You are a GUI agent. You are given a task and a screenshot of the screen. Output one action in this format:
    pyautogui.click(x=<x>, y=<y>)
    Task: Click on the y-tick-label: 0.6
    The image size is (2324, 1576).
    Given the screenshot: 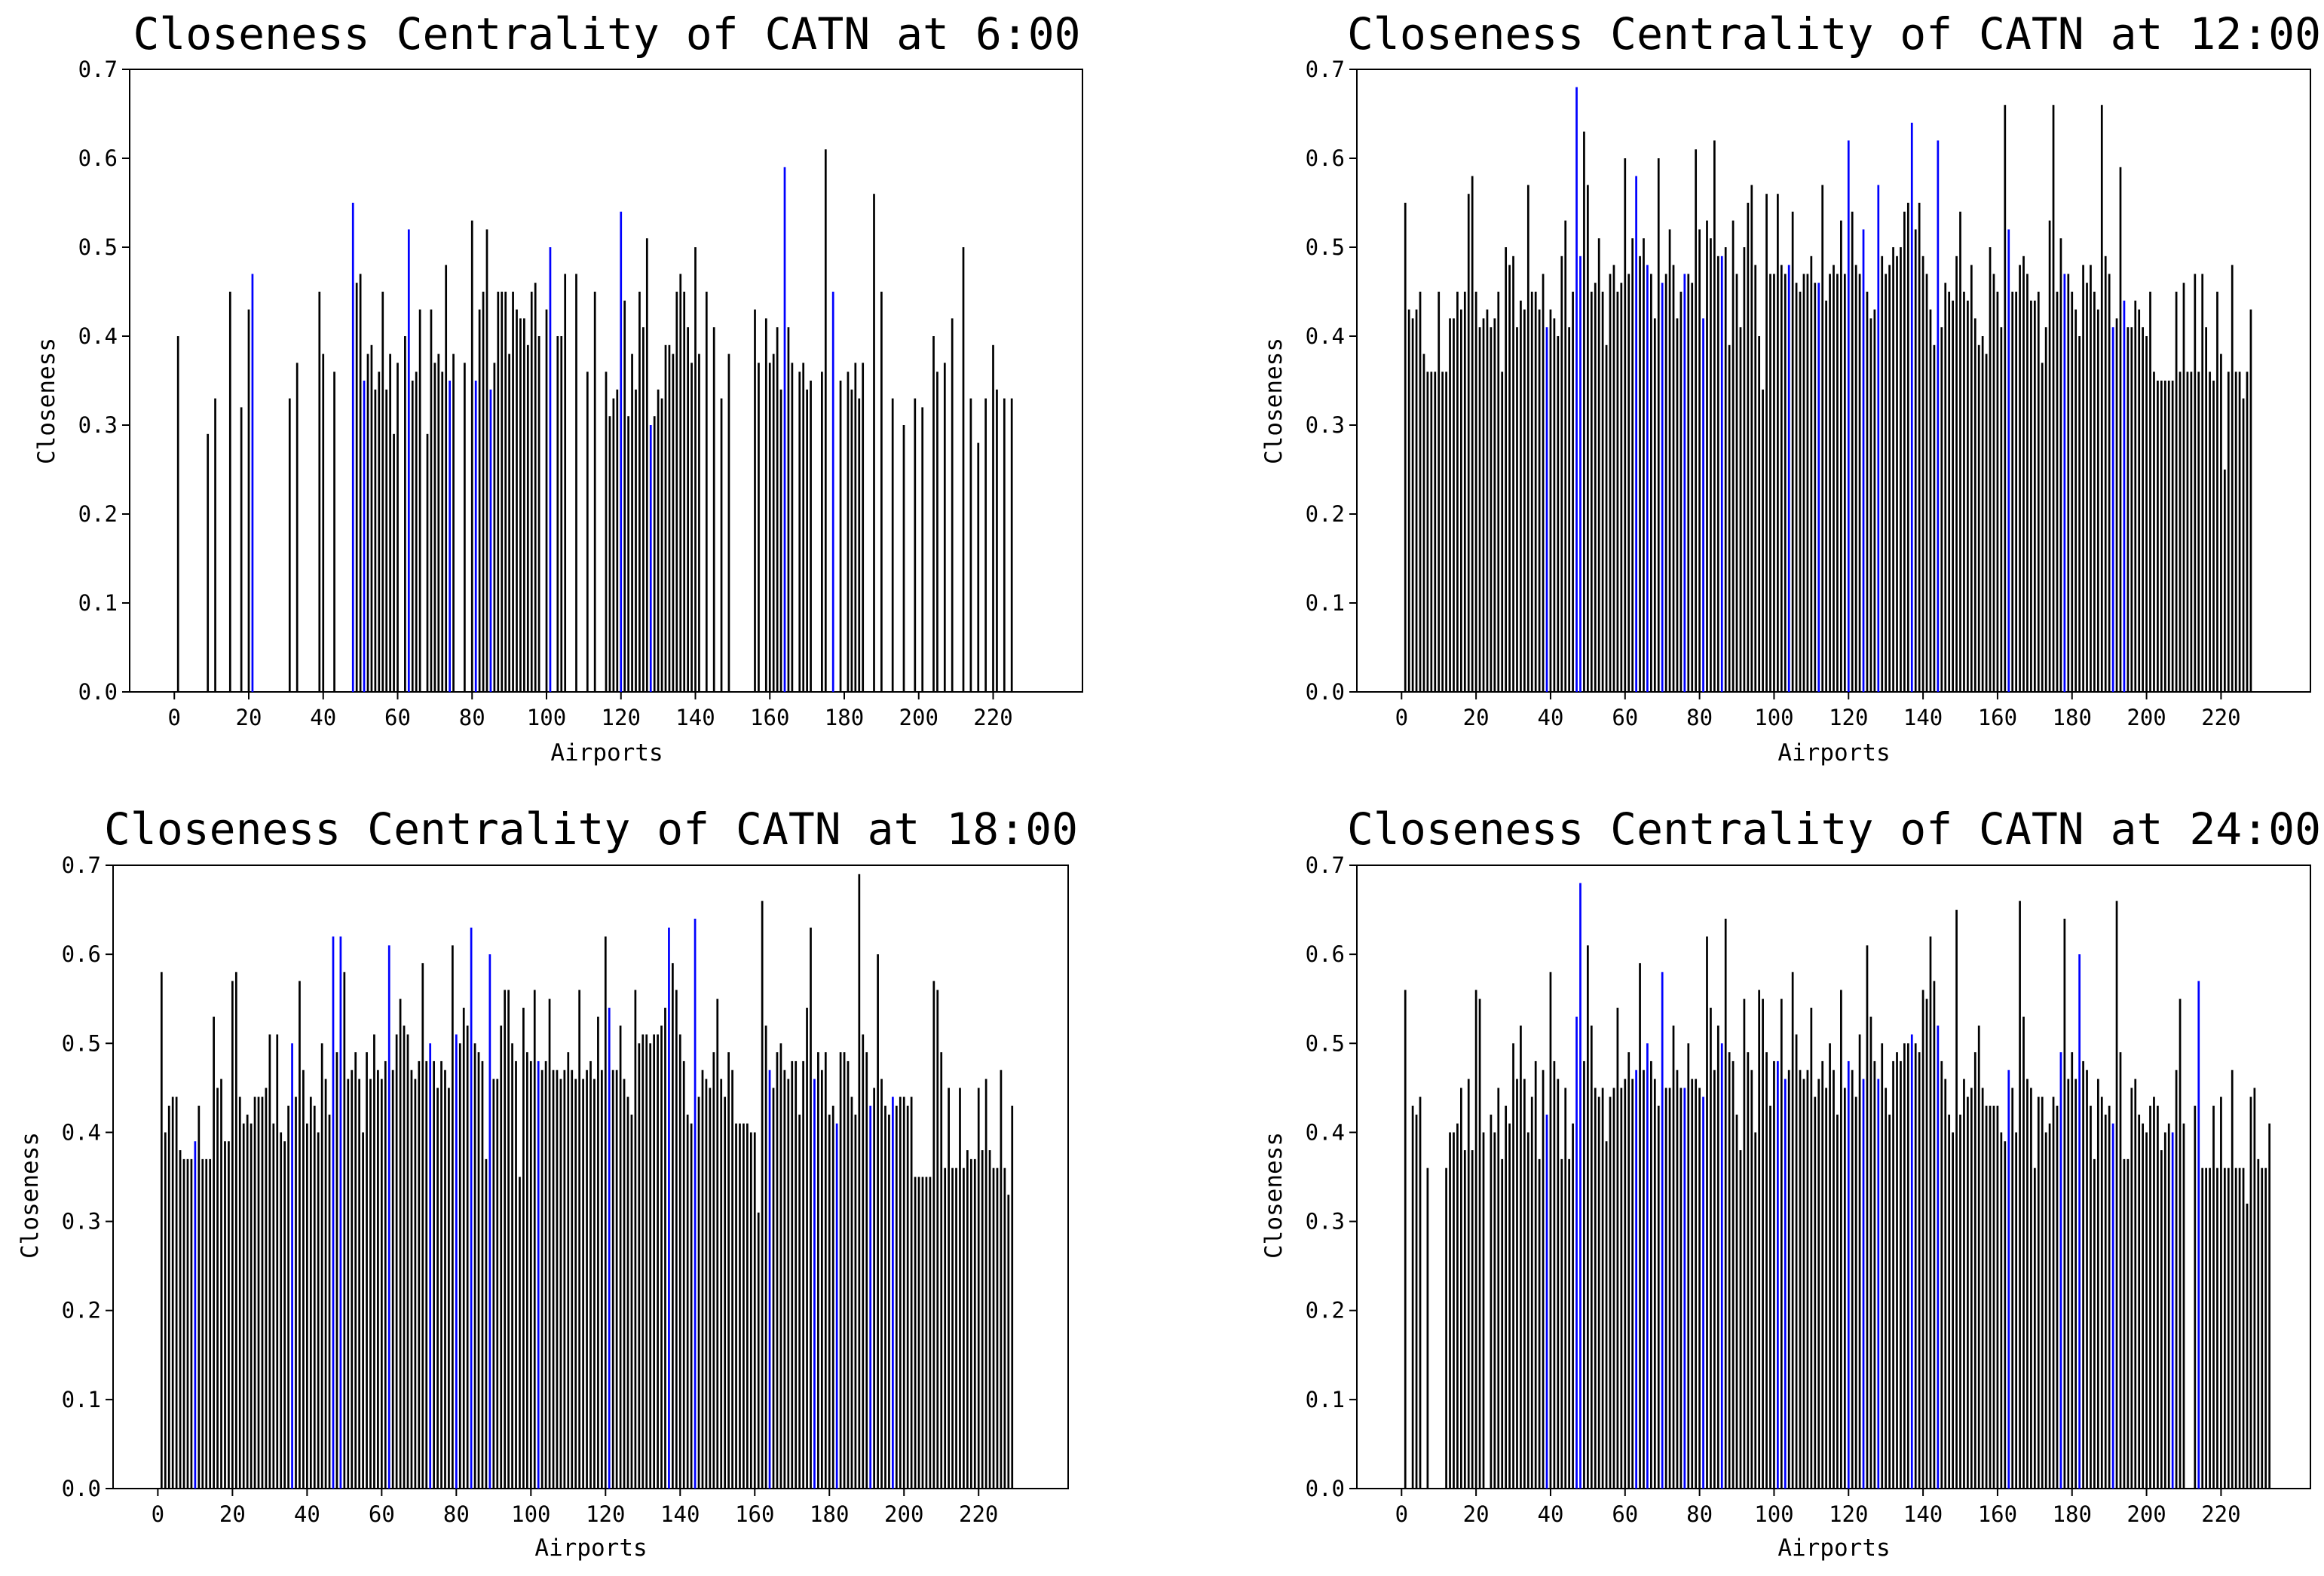 What is the action you would take?
    pyautogui.click(x=1325, y=954)
    